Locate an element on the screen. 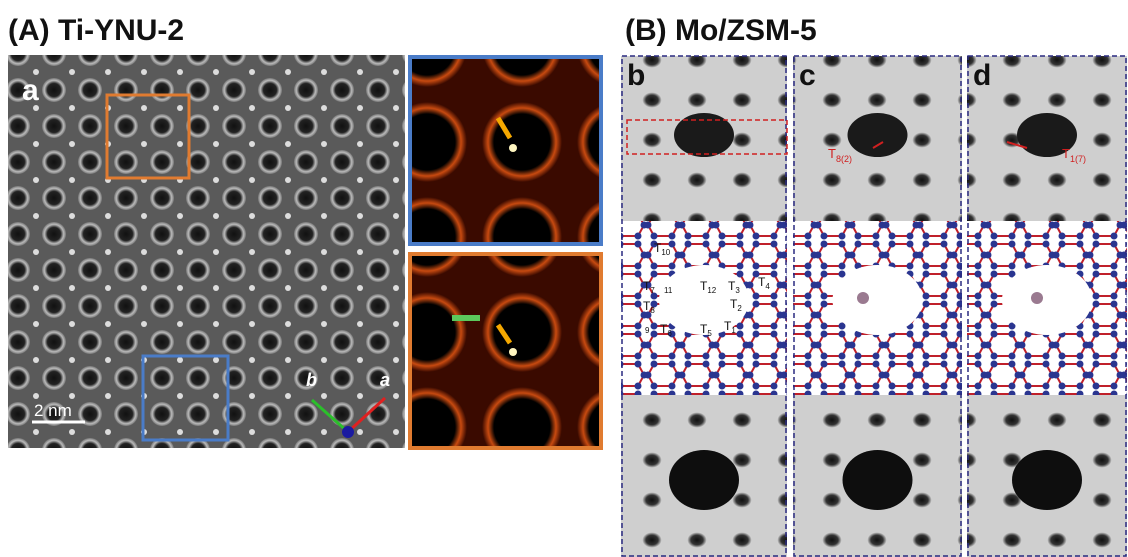  orange-box is located at coordinates (148, 136).